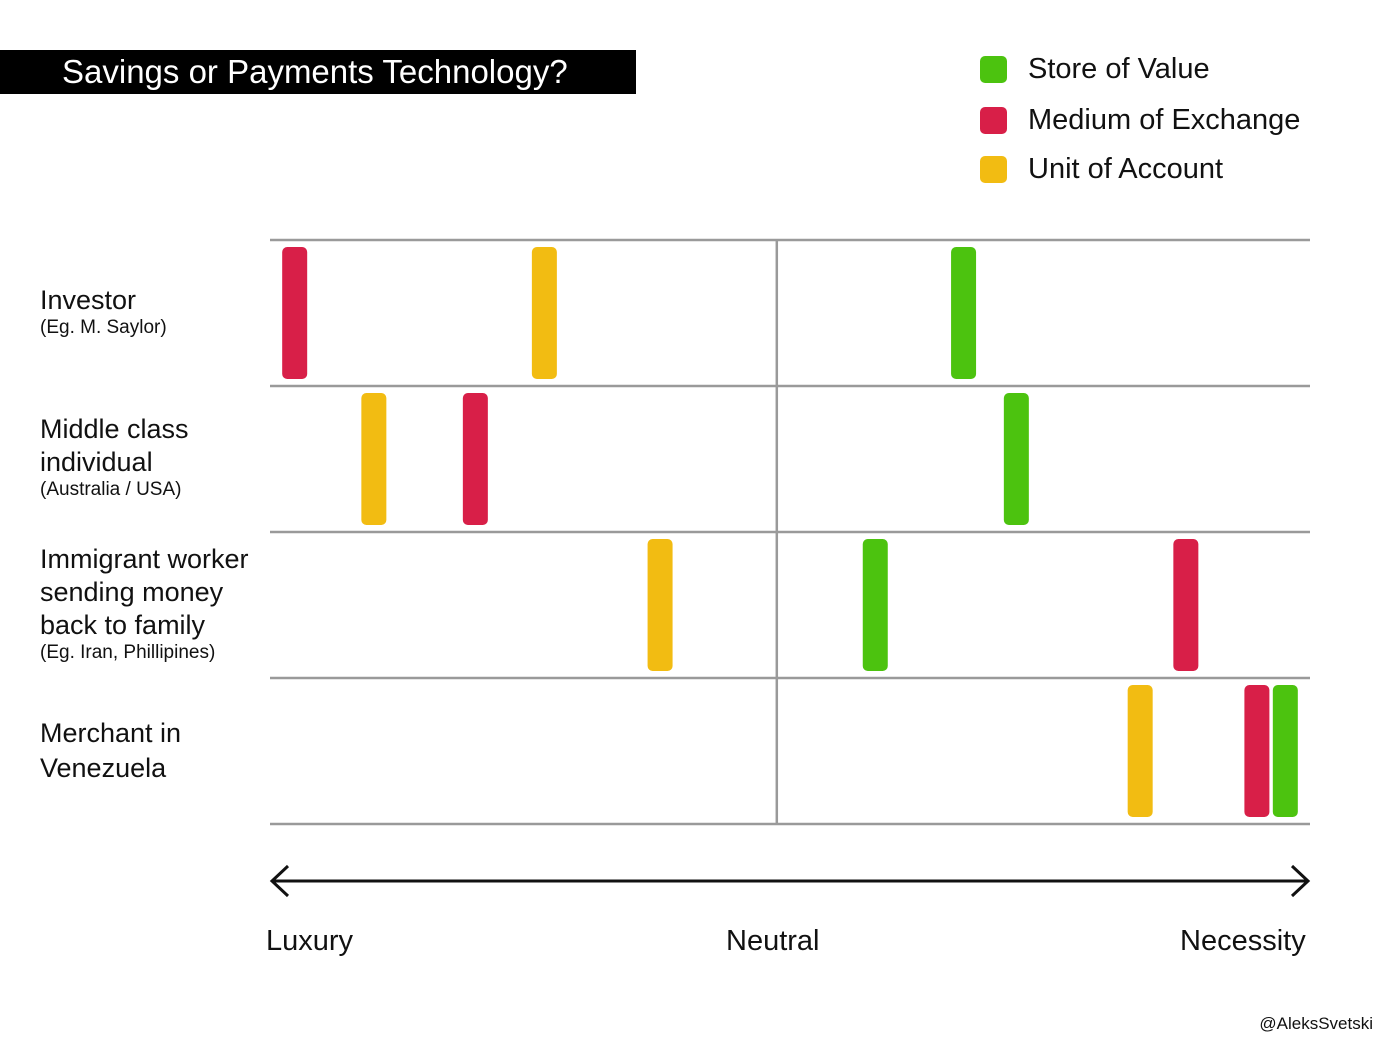 The image size is (1400, 1063). Describe the element at coordinates (1316, 1023) in the screenshot. I see `author-credit: @AleksSvetski` at that location.